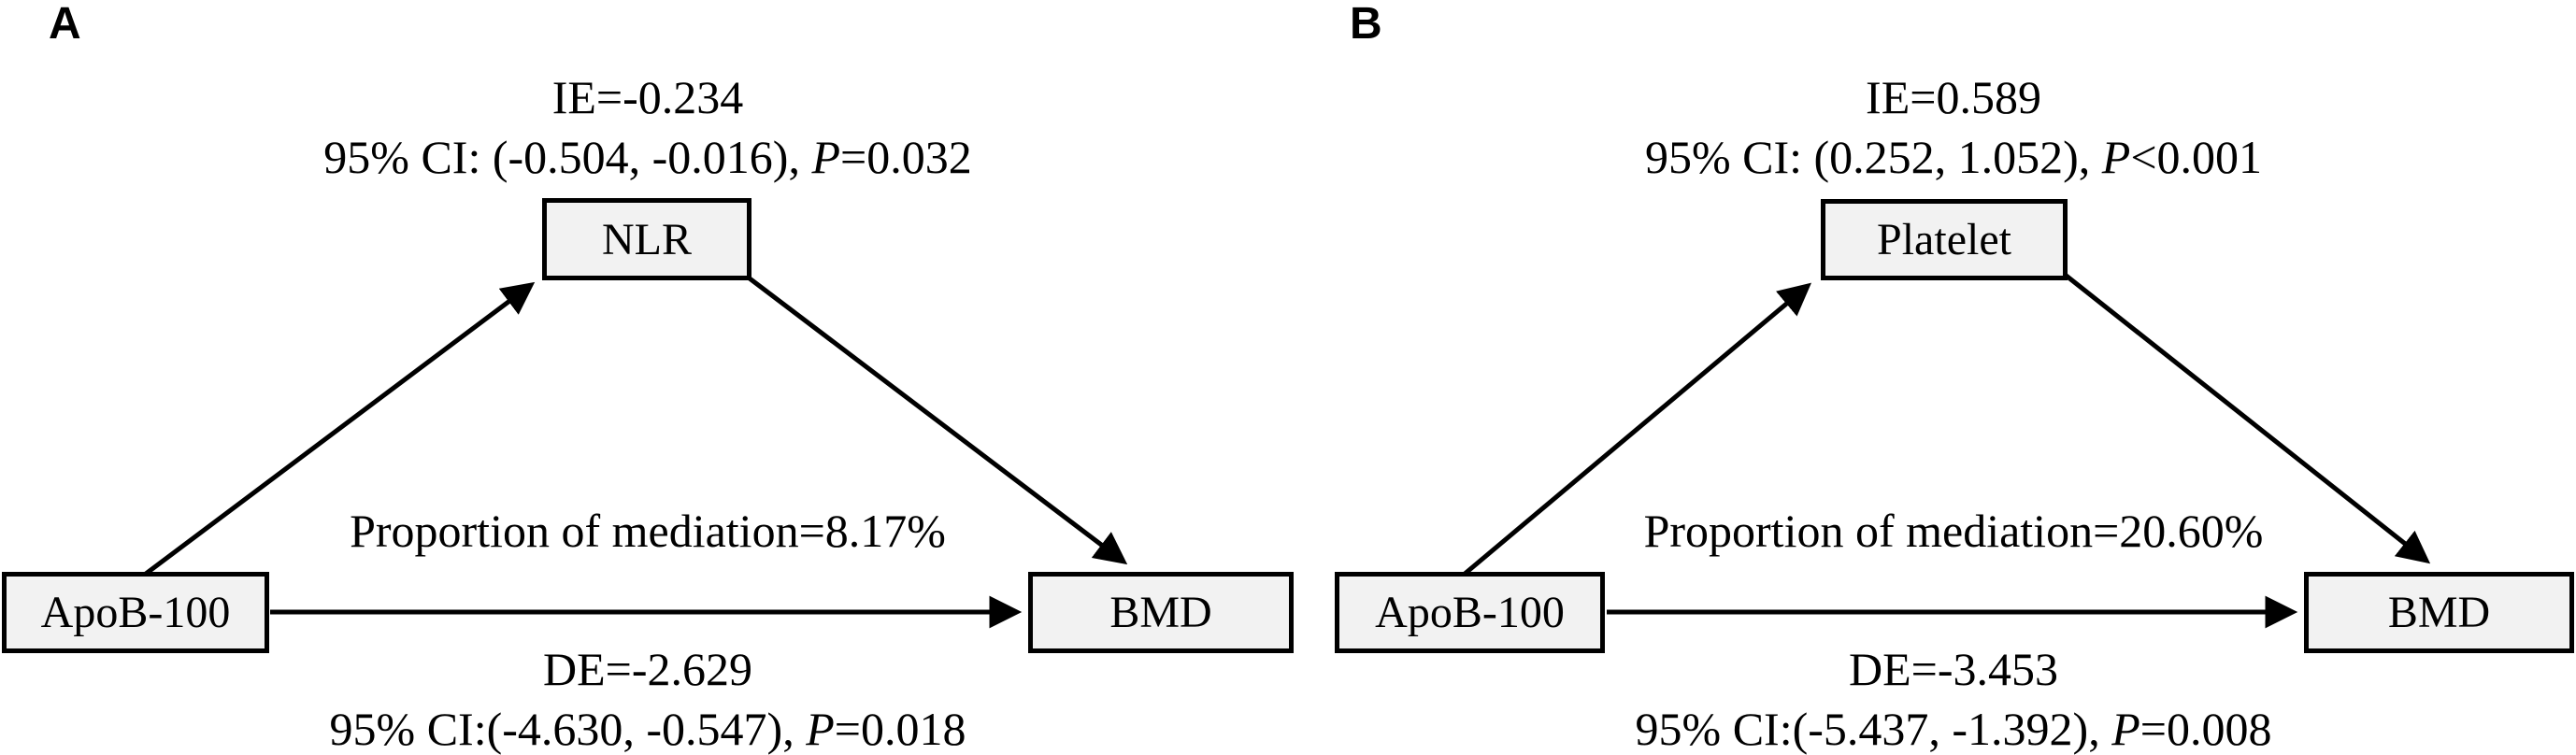 The width and height of the screenshot is (2576, 755). Describe the element at coordinates (825, 157) in the screenshot. I see `p-symbol-a-indirect: P` at that location.